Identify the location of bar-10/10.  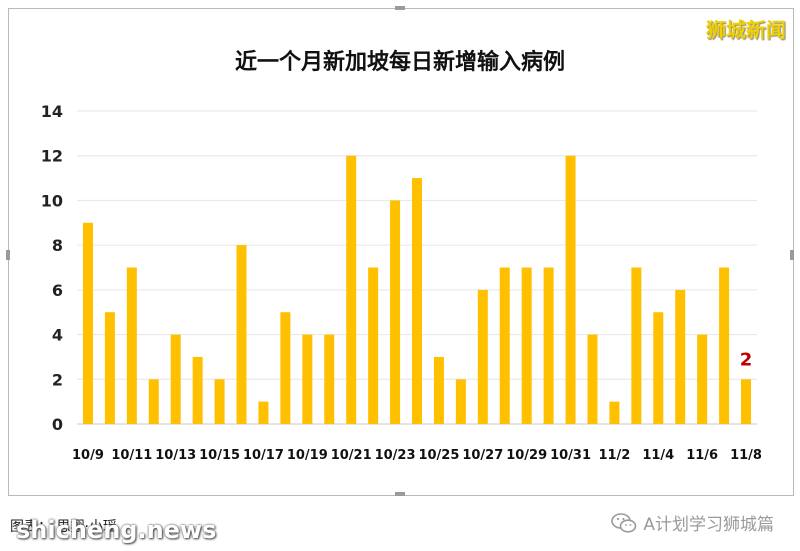
(109, 368).